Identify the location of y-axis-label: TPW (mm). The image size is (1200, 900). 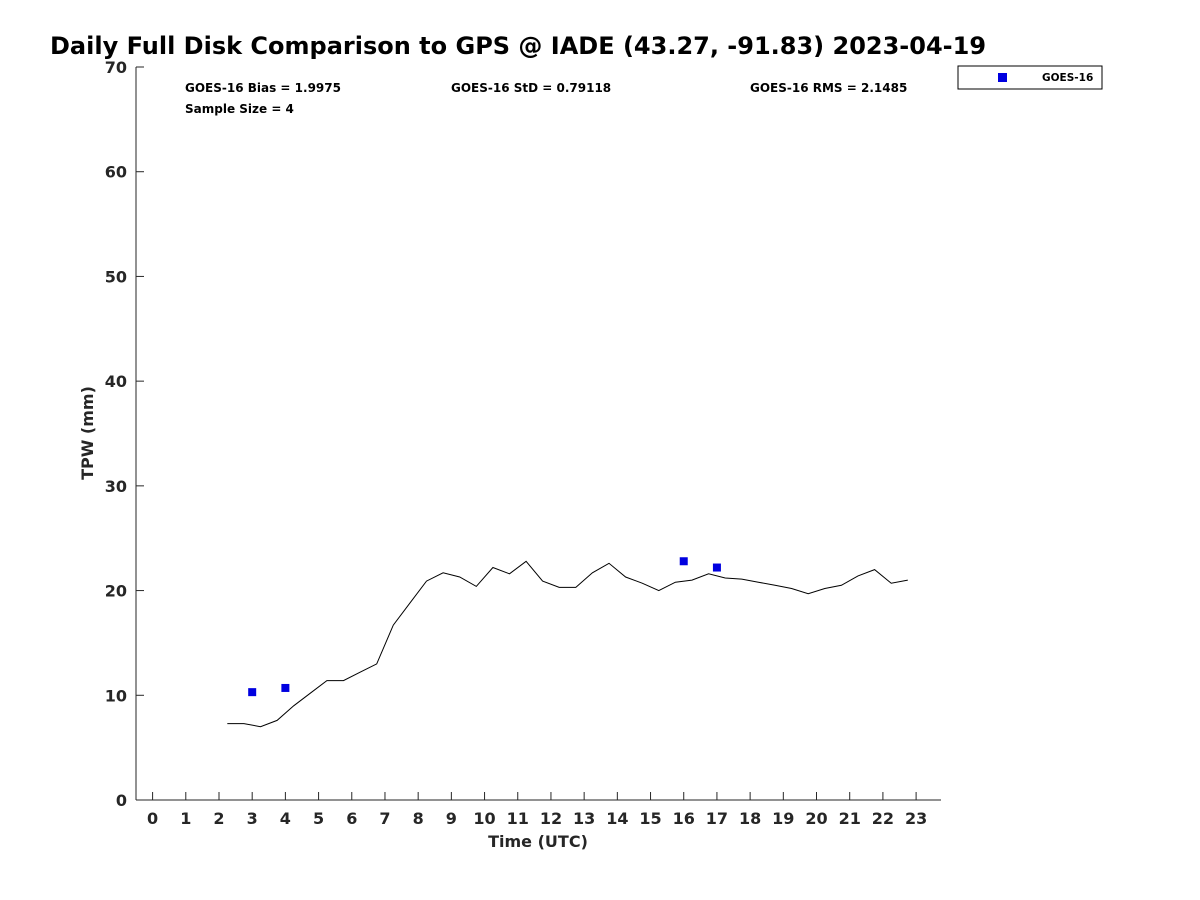
(87, 433).